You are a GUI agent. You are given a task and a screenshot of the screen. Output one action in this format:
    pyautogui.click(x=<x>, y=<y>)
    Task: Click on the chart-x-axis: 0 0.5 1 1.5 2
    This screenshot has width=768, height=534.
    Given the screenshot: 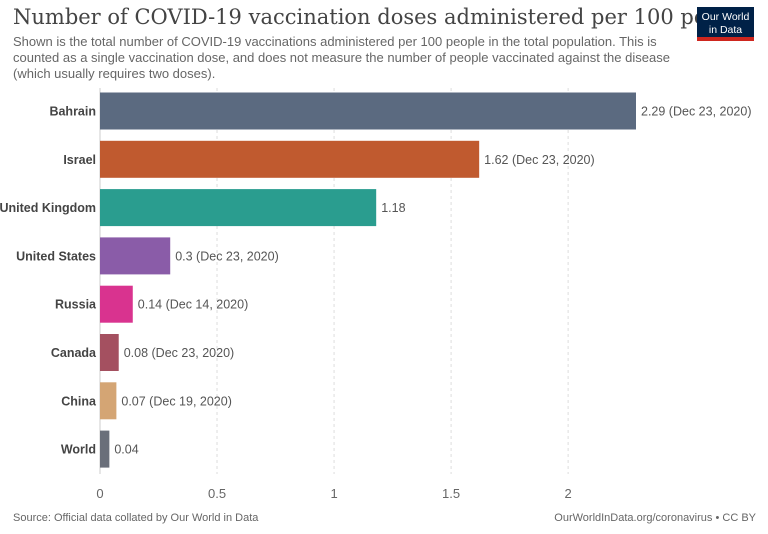 What is the action you would take?
    pyautogui.click(x=333, y=493)
    